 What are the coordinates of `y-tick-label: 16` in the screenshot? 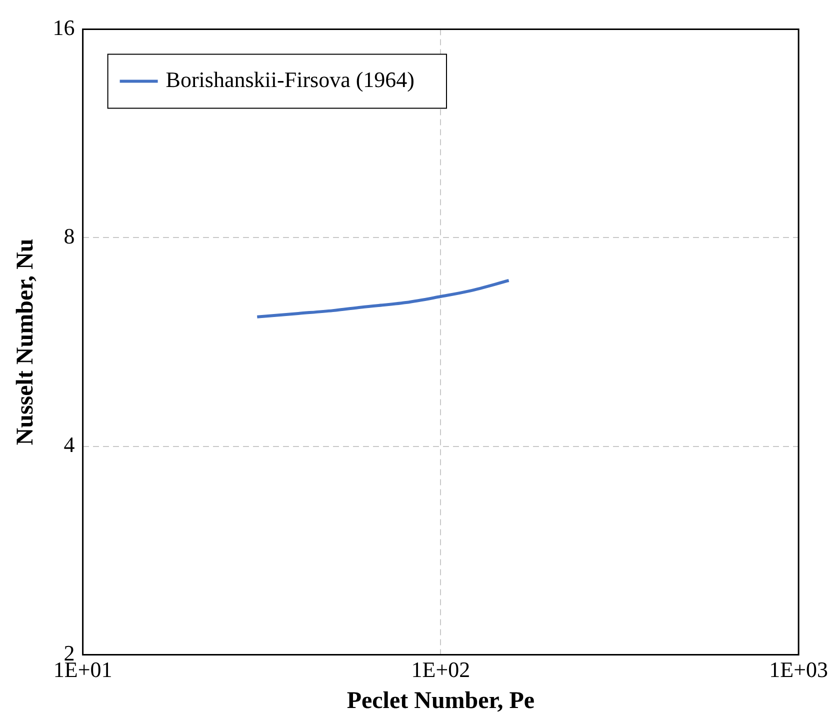 It's located at (63, 27).